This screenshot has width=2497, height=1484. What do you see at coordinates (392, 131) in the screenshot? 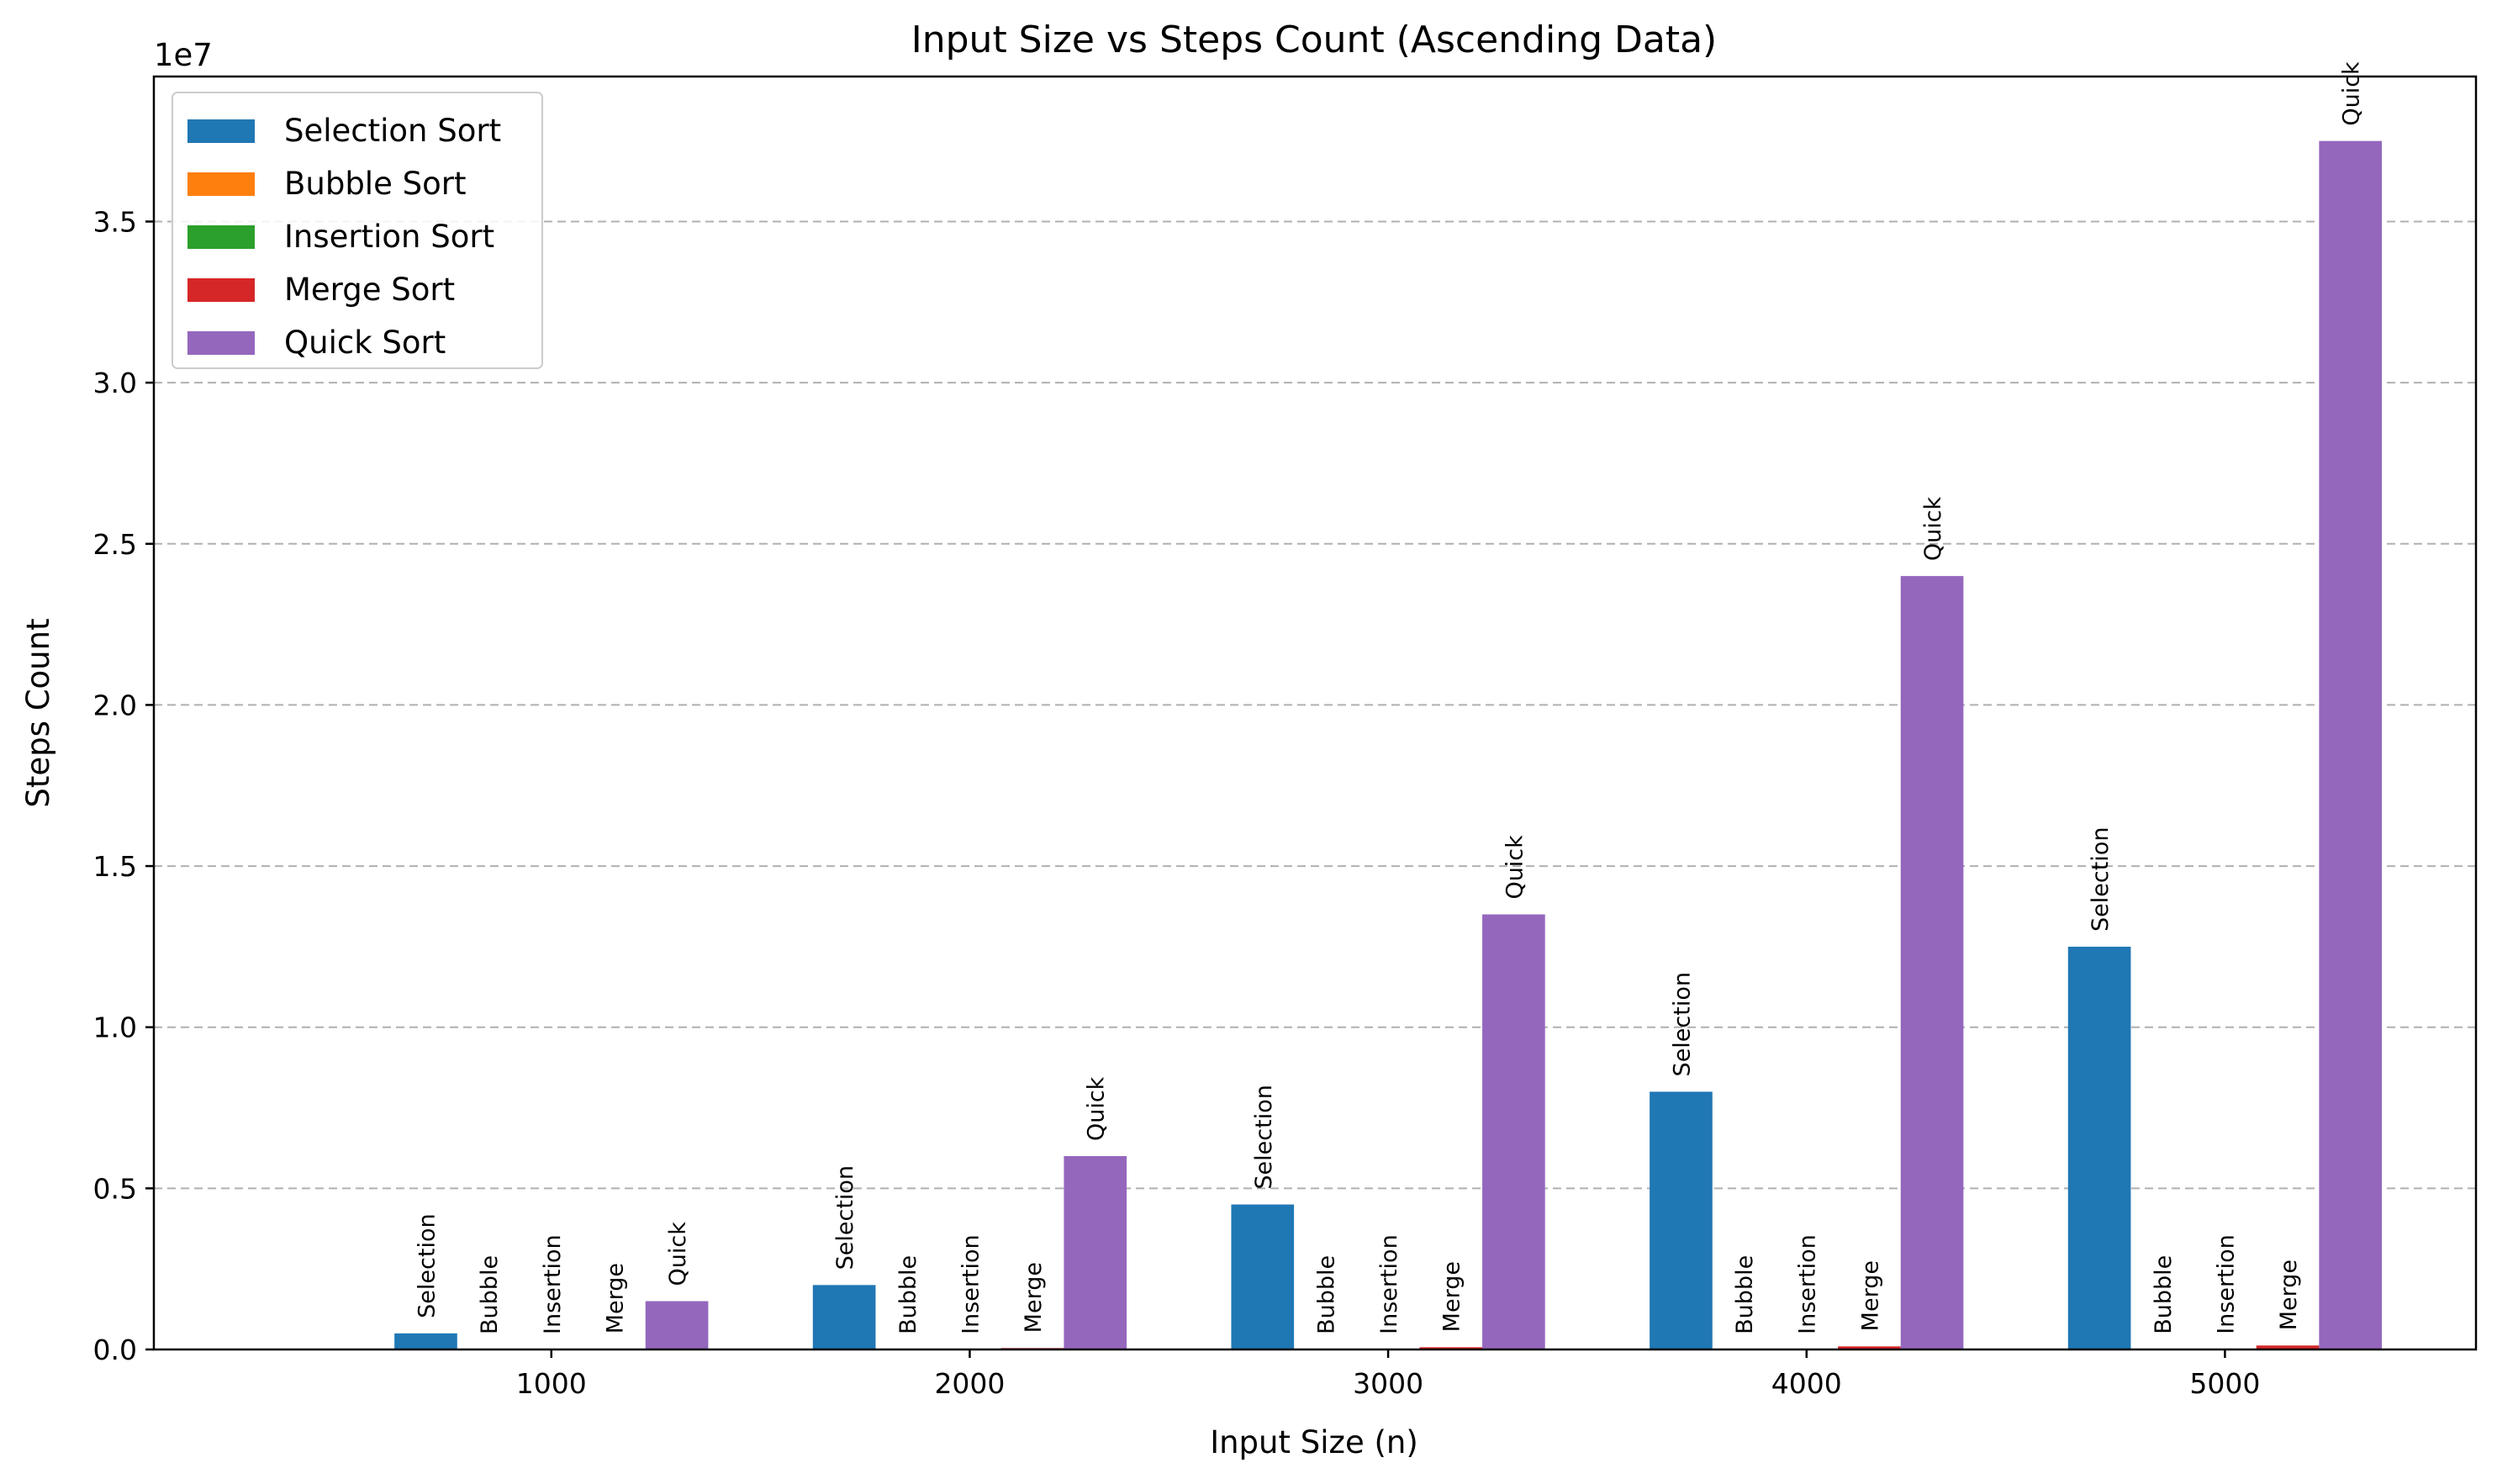
I see `legend-label: Selection Sort` at bounding box center [392, 131].